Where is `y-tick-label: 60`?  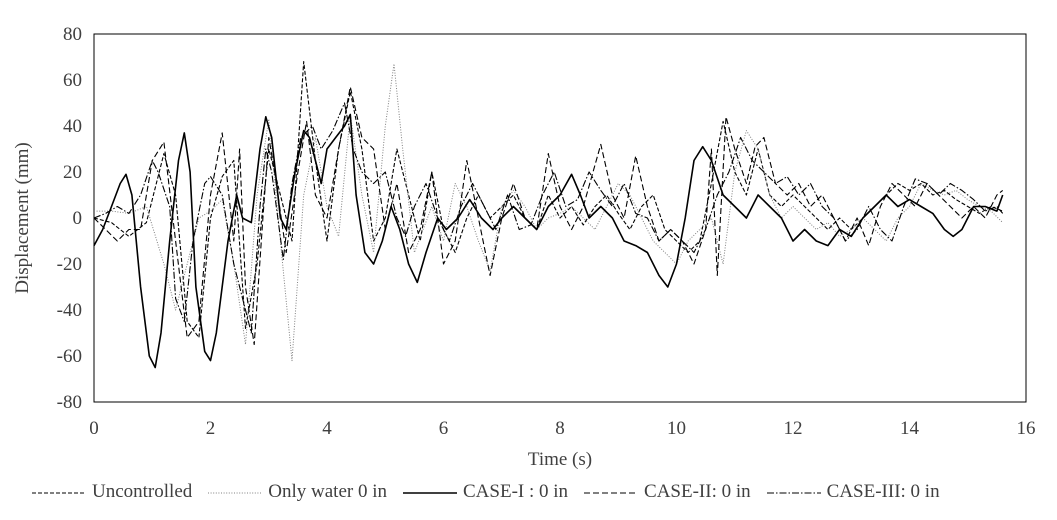 y-tick-label: 60 is located at coordinates (72, 80).